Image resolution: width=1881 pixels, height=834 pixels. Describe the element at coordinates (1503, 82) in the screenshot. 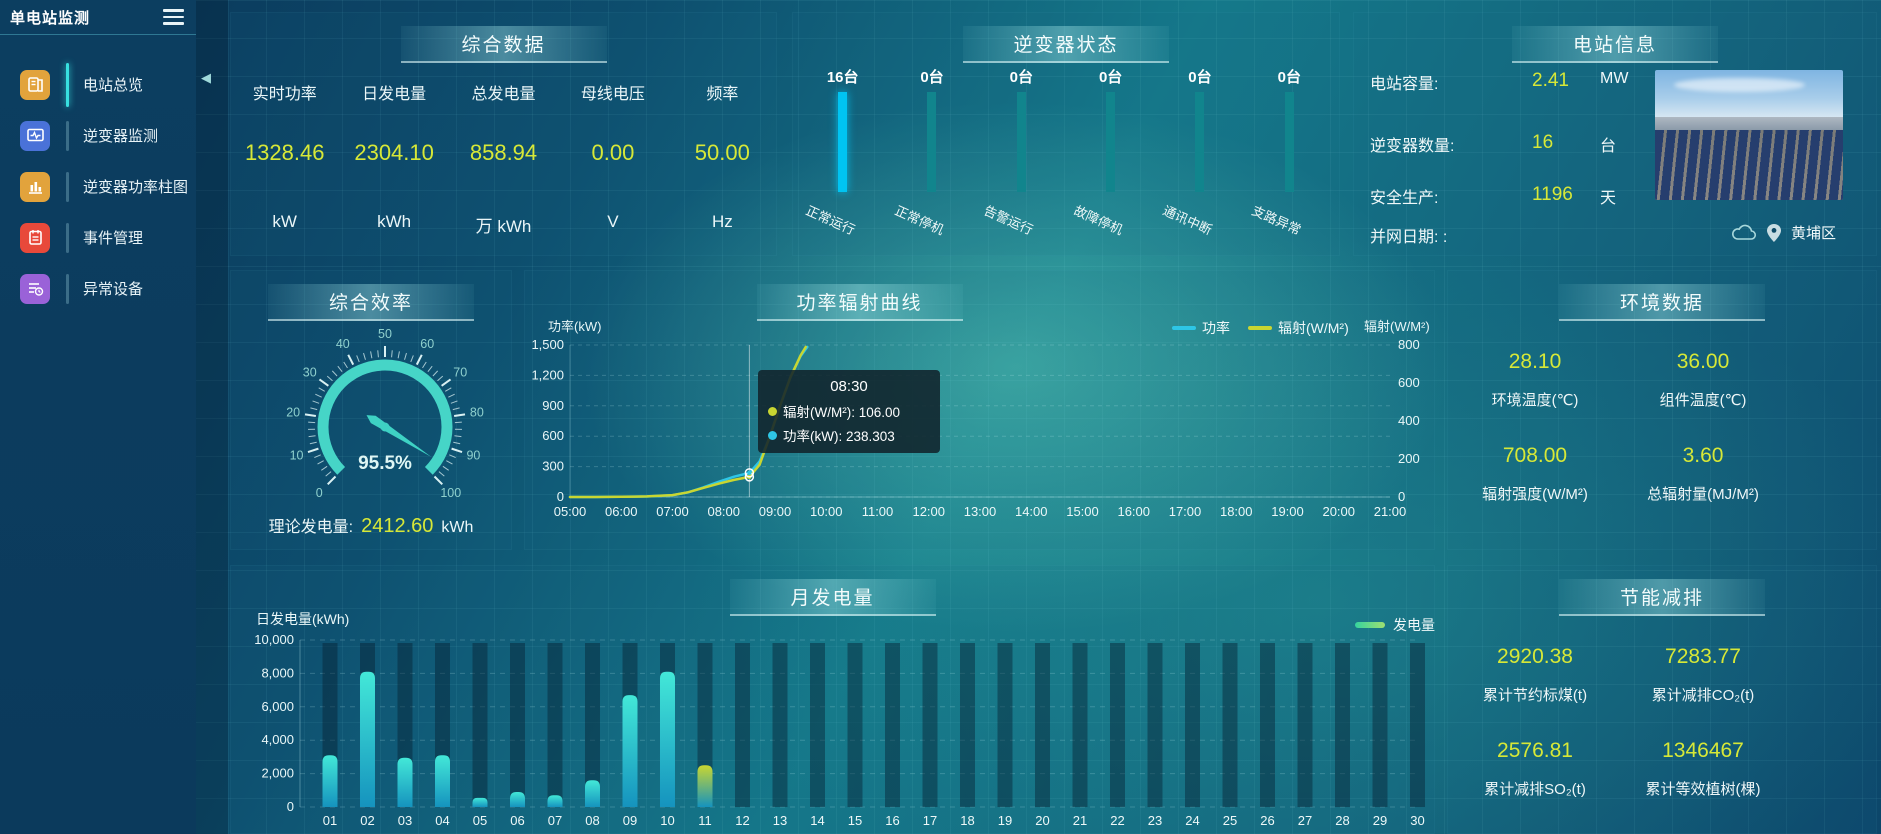

I see `station-info-row: 电站容量: 2.41 MW` at that location.